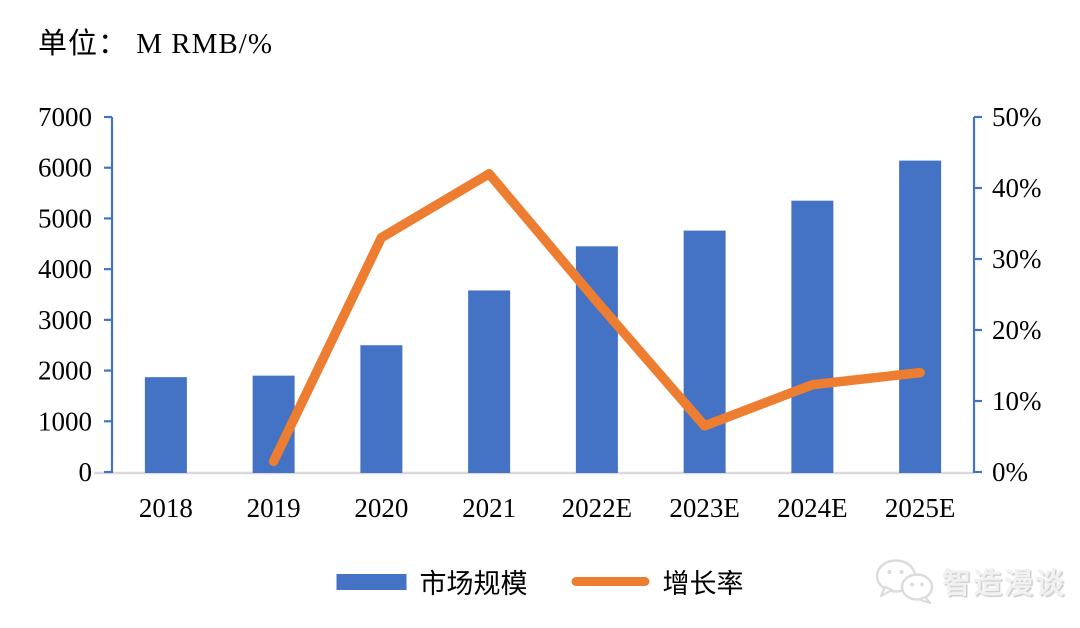 This screenshot has width=1080, height=628. Describe the element at coordinates (65, 218) in the screenshot. I see `left-axis-tick-label: 5000` at that location.